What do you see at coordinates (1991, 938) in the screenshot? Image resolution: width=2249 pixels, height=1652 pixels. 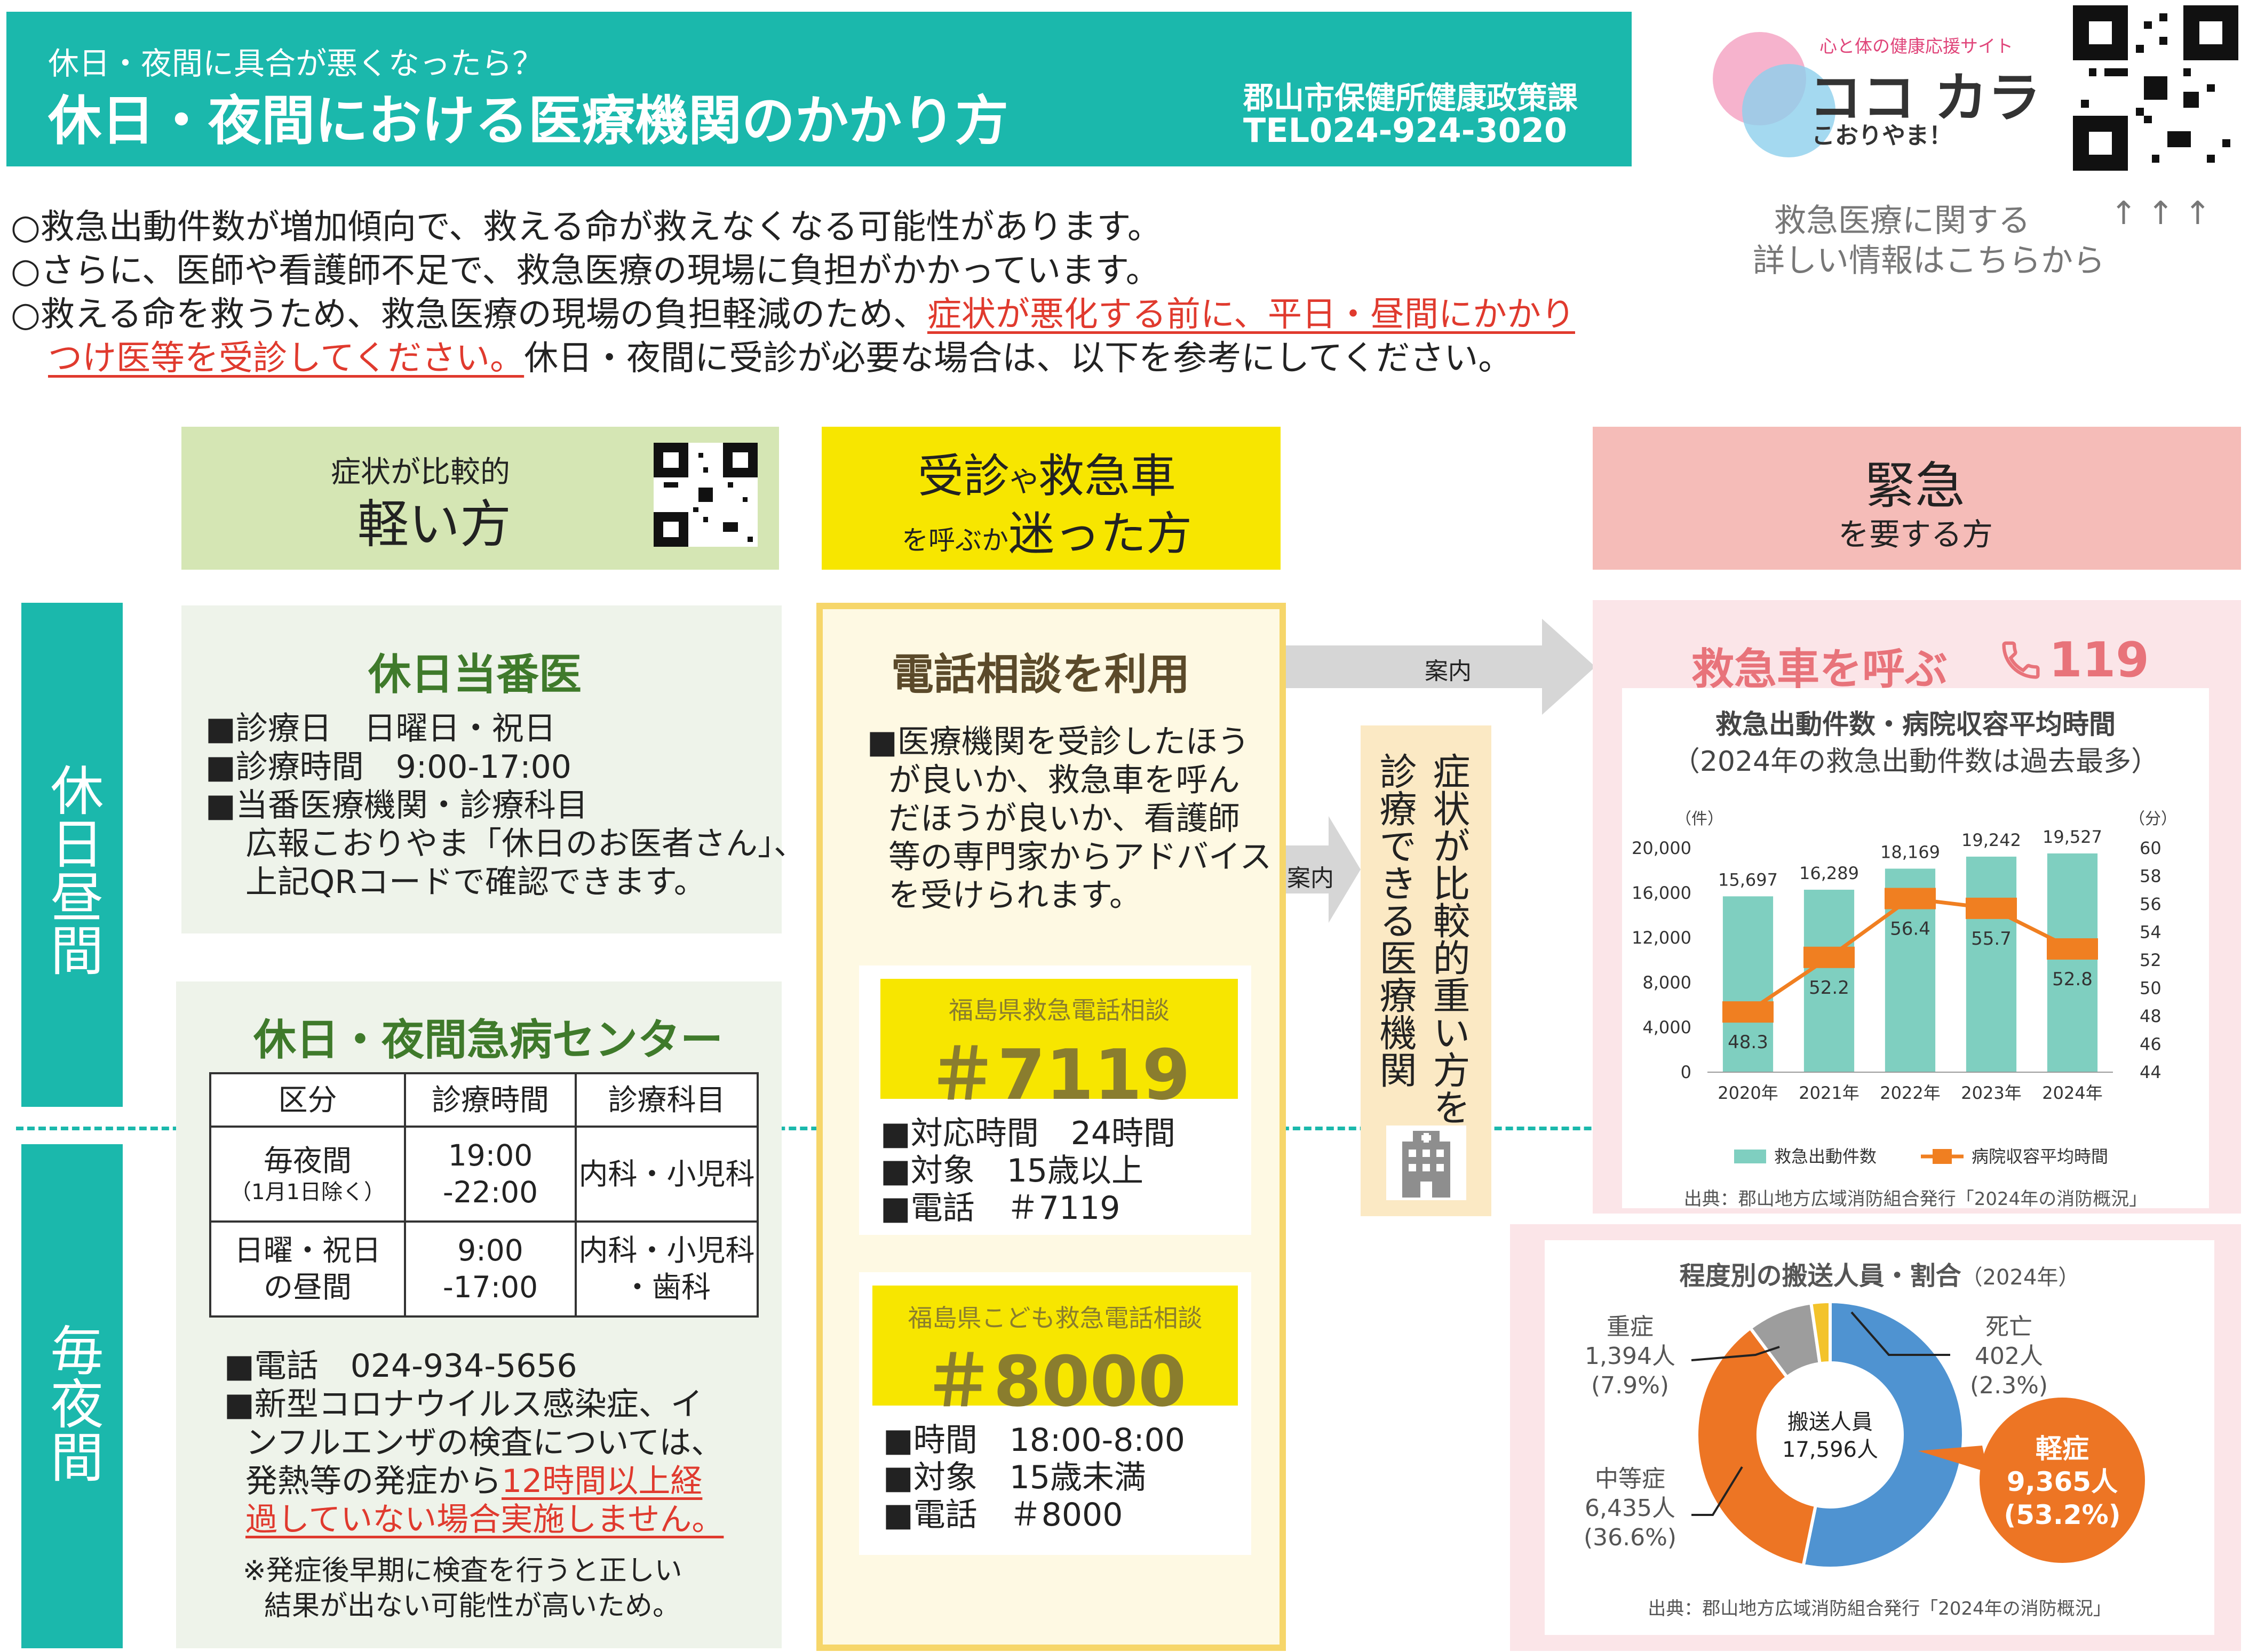 I see `line-value-label: 55.7` at bounding box center [1991, 938].